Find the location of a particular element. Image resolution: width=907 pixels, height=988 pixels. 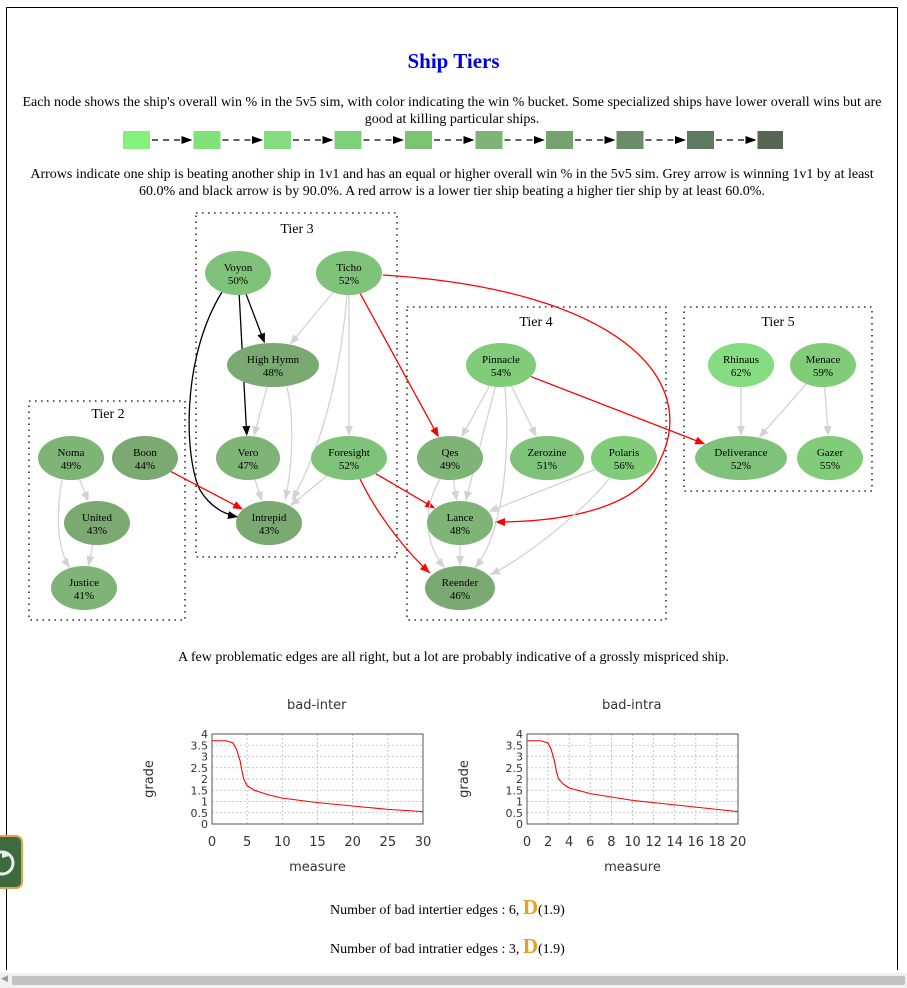

edge-pinnacle-deliverance-head is located at coordinates (700, 440).